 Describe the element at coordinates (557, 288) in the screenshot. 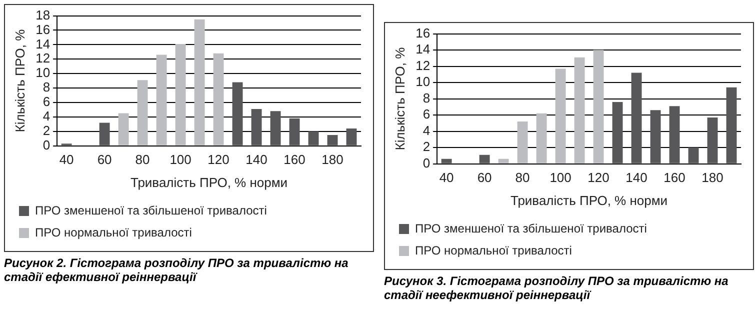

I see `text: Рисунок 3. Гістограма розподілу ПРО за тривалістю на стадії неефективної реіннервації` at that location.